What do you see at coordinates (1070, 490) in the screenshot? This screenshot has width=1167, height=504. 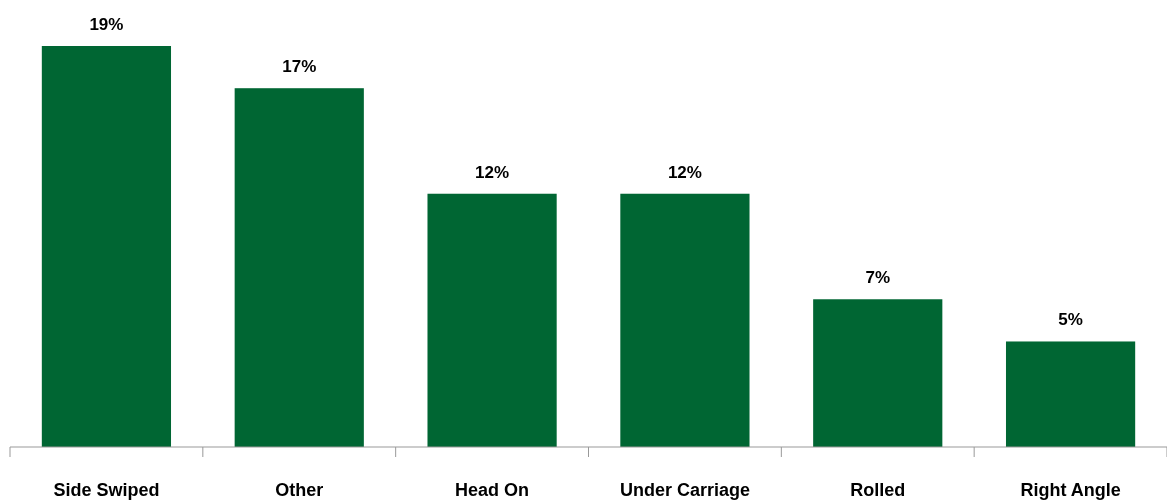 I see `x-tick-label: Right Angle` at bounding box center [1070, 490].